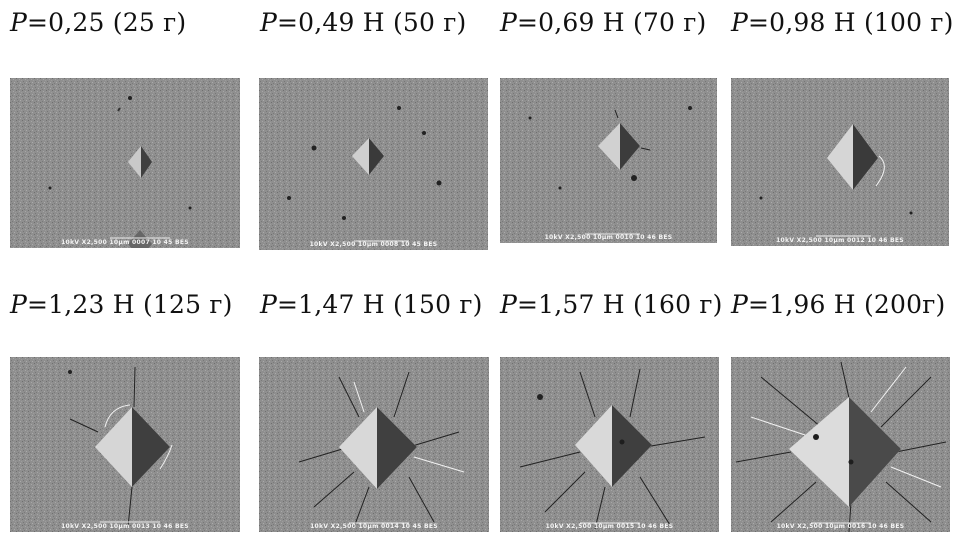 This screenshot has height=535, width=954. Describe the element at coordinates (374, 526) in the screenshot. I see `micrograph-footer: 10kV X2,500 10µm 0014 10 45 BES` at that location.